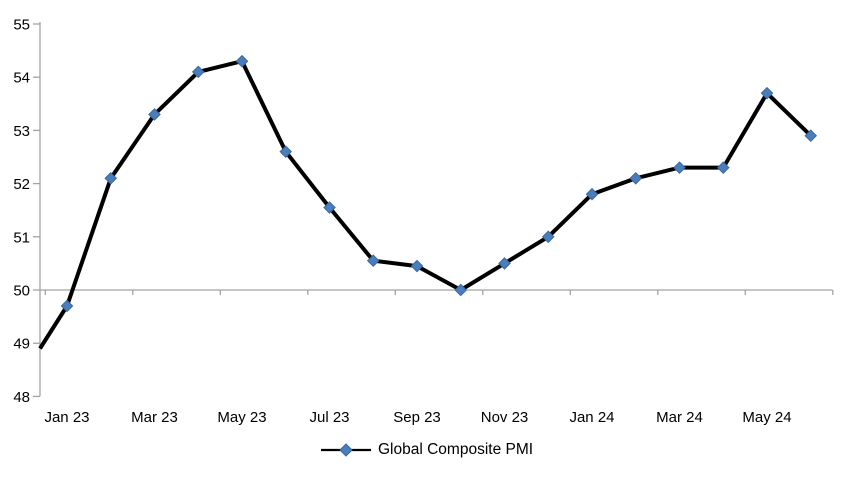  Describe the element at coordinates (456, 449) in the screenshot. I see `legend-series-label: Global Composite PMI` at that location.